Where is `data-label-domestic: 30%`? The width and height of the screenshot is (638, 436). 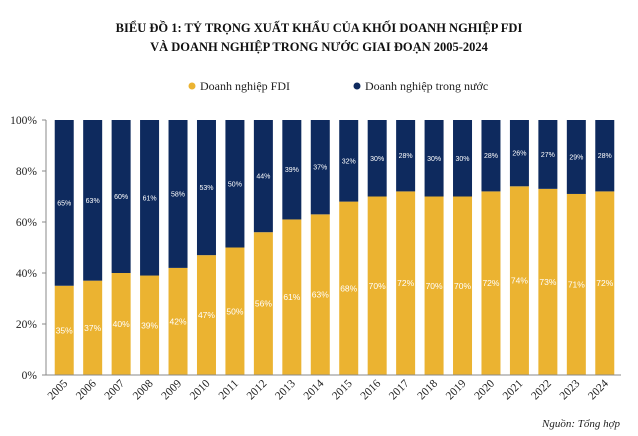
data-label-domestic: 30% is located at coordinates (377, 159).